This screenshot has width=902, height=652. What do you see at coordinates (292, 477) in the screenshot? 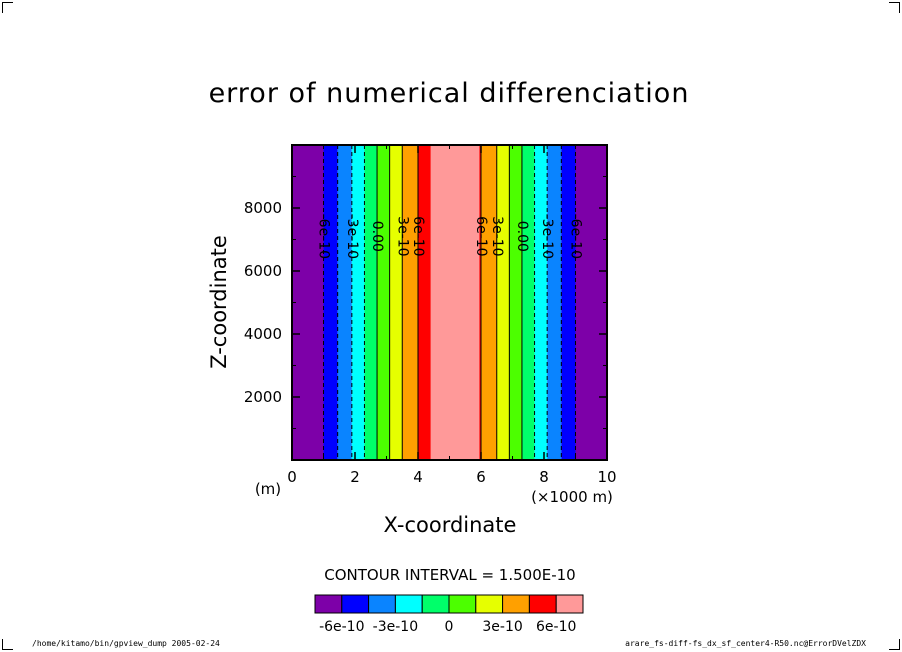
I see `x-tick-label: 0` at bounding box center [292, 477].